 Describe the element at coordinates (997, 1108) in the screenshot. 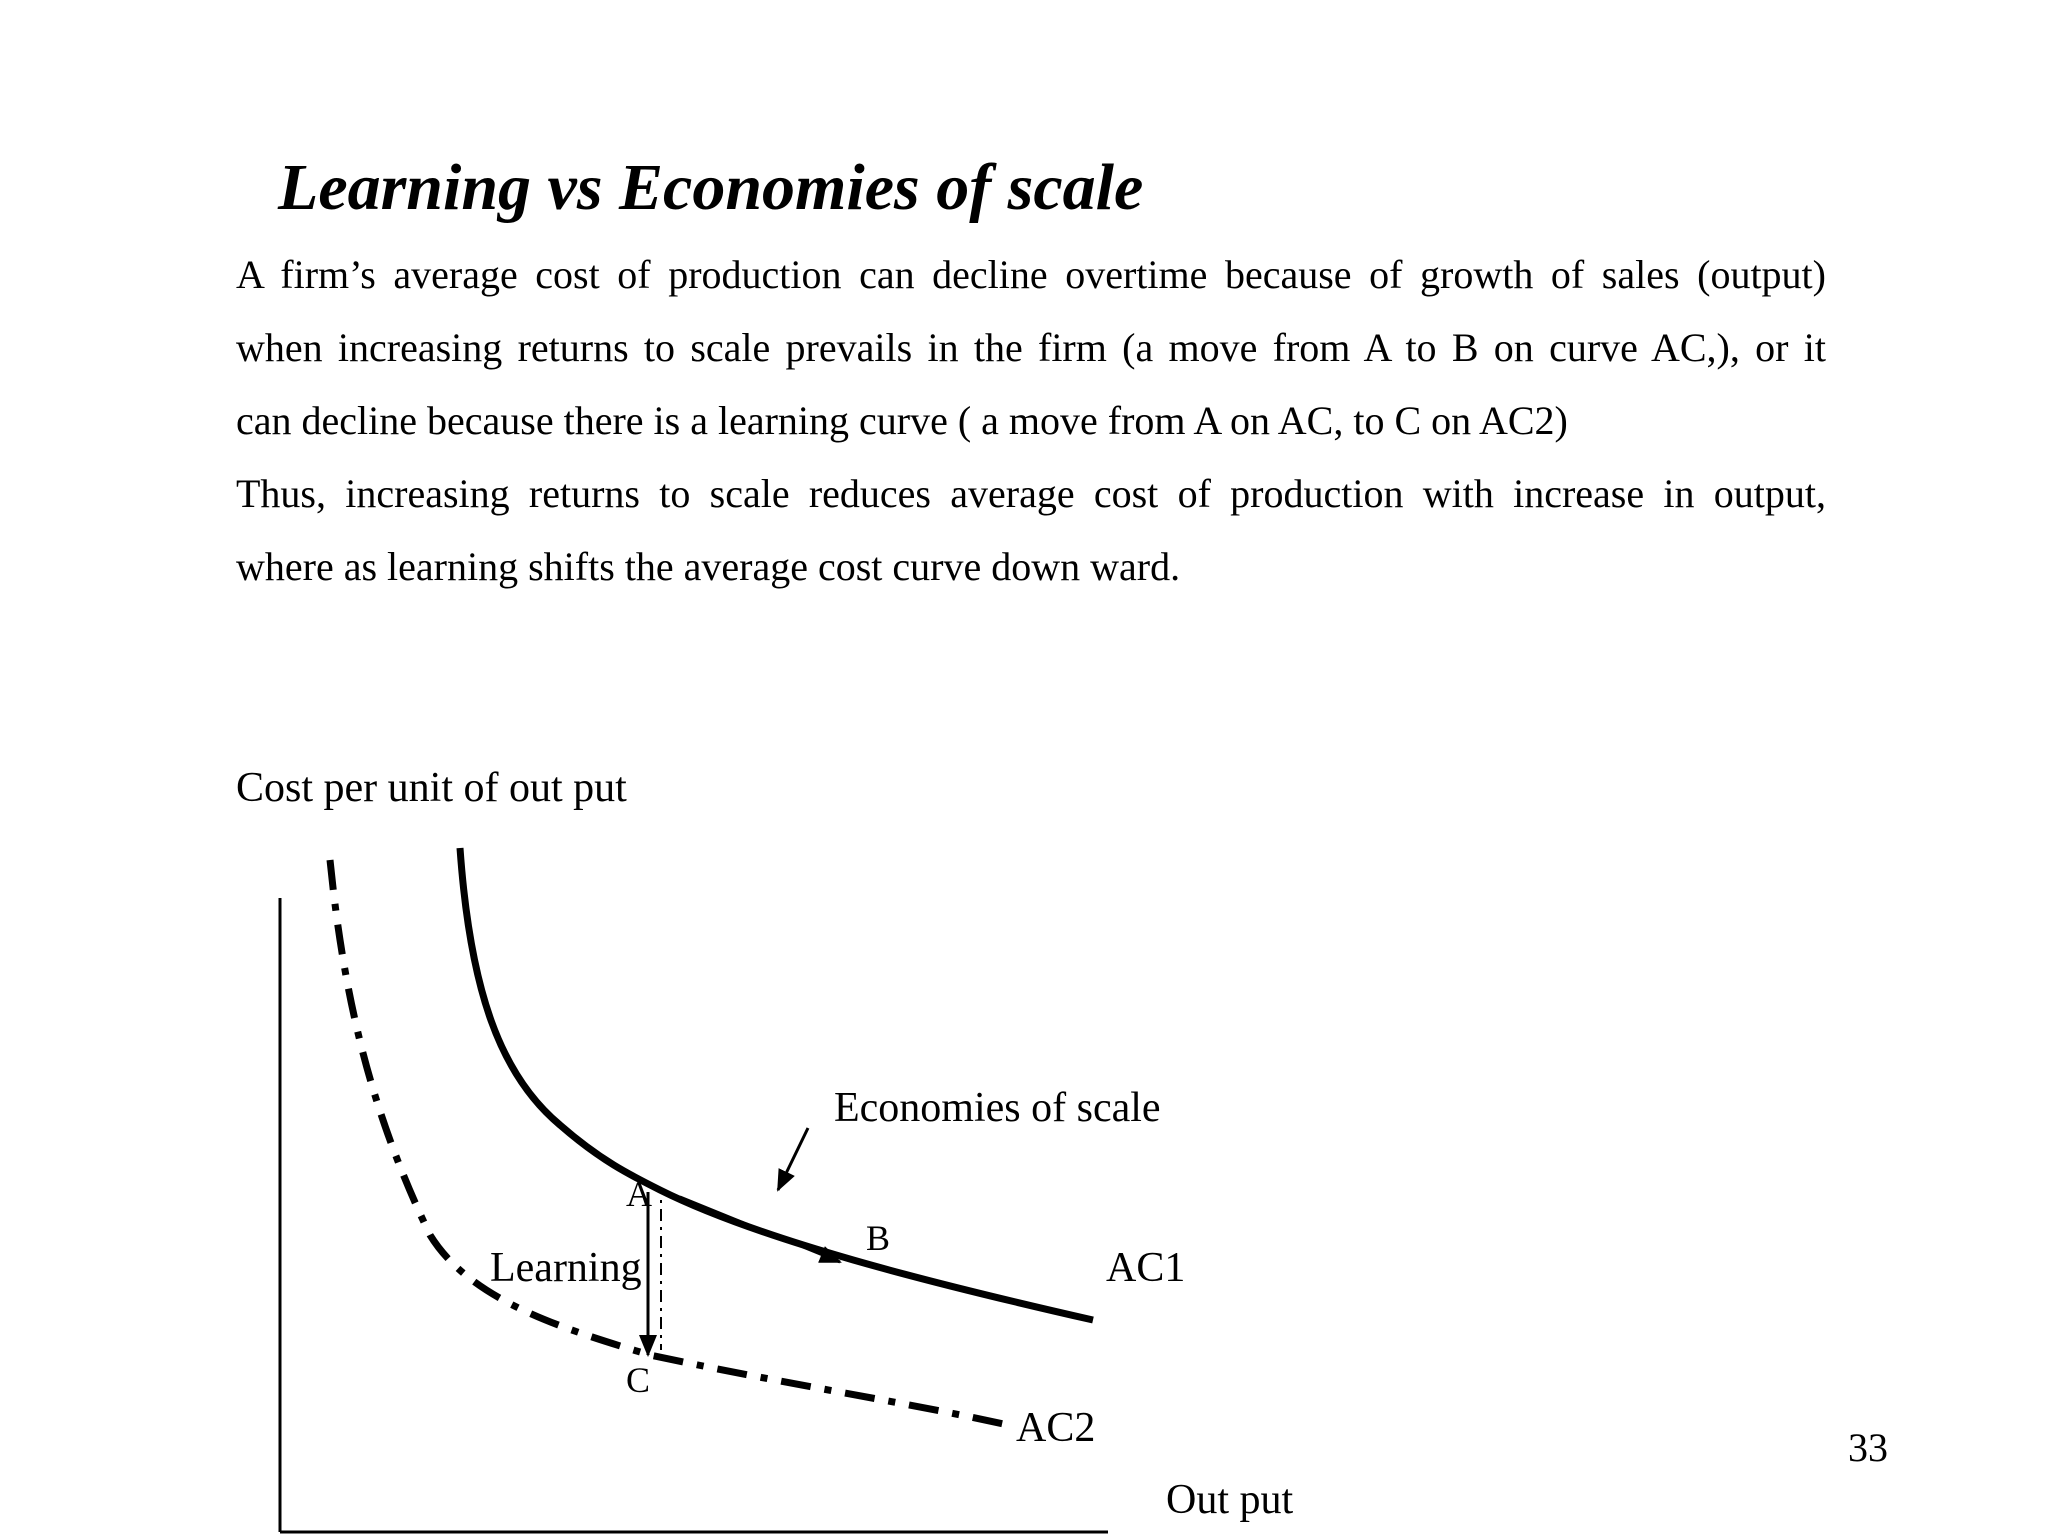

I see `economies-of-scale-label: Economies of scale` at that location.